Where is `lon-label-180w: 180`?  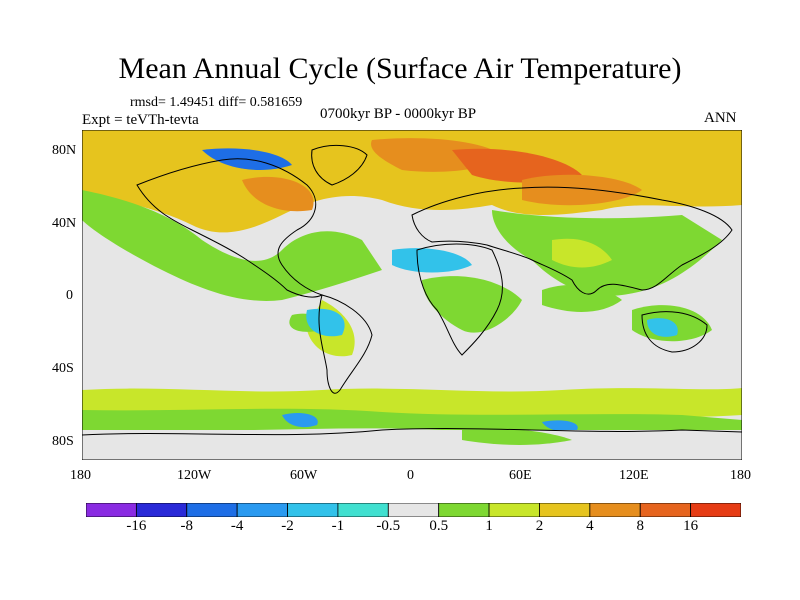 lon-label-180w: 180 is located at coordinates (80, 475).